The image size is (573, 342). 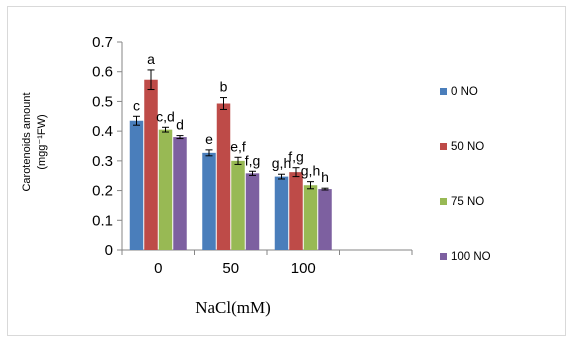 I want to click on x-tick-labels: 0 50 100, so click(x=235, y=268).